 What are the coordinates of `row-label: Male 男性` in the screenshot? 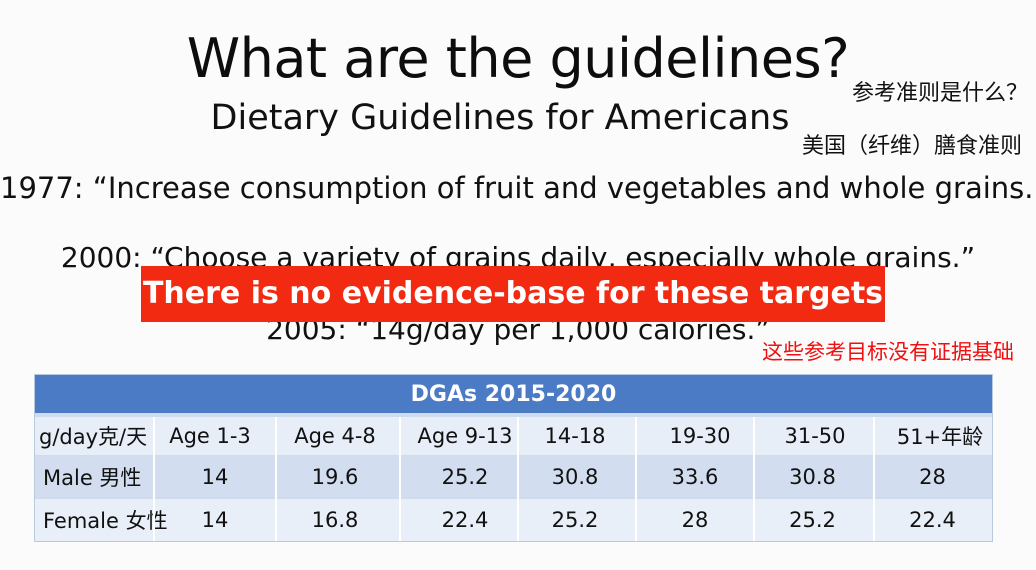 It's located at (92, 478).